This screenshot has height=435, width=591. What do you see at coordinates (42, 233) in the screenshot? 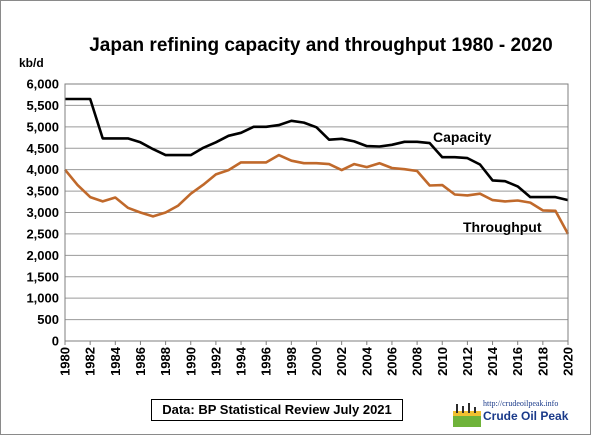
I see `y-tick-label: 2,500` at bounding box center [42, 233].